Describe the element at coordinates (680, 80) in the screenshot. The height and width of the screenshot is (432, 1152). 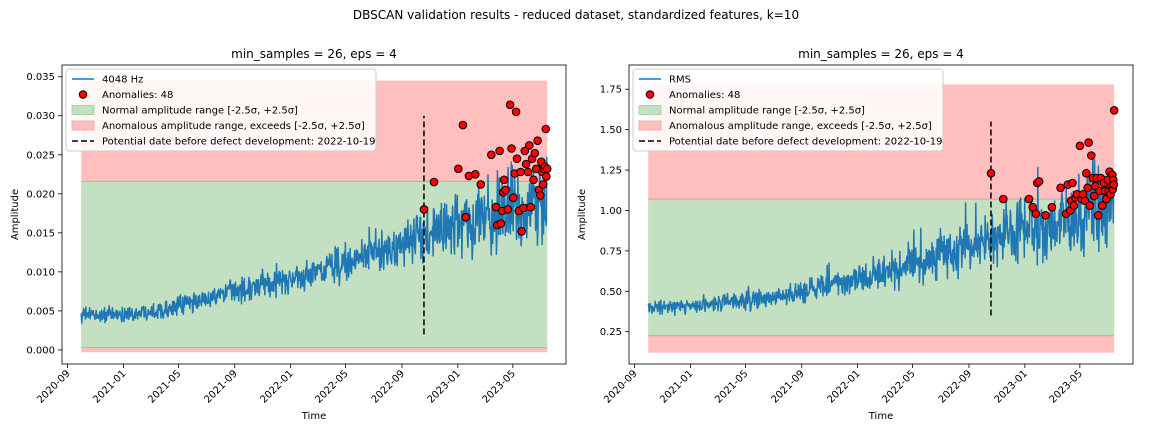
I see `legend-entry-label: RMS` at that location.